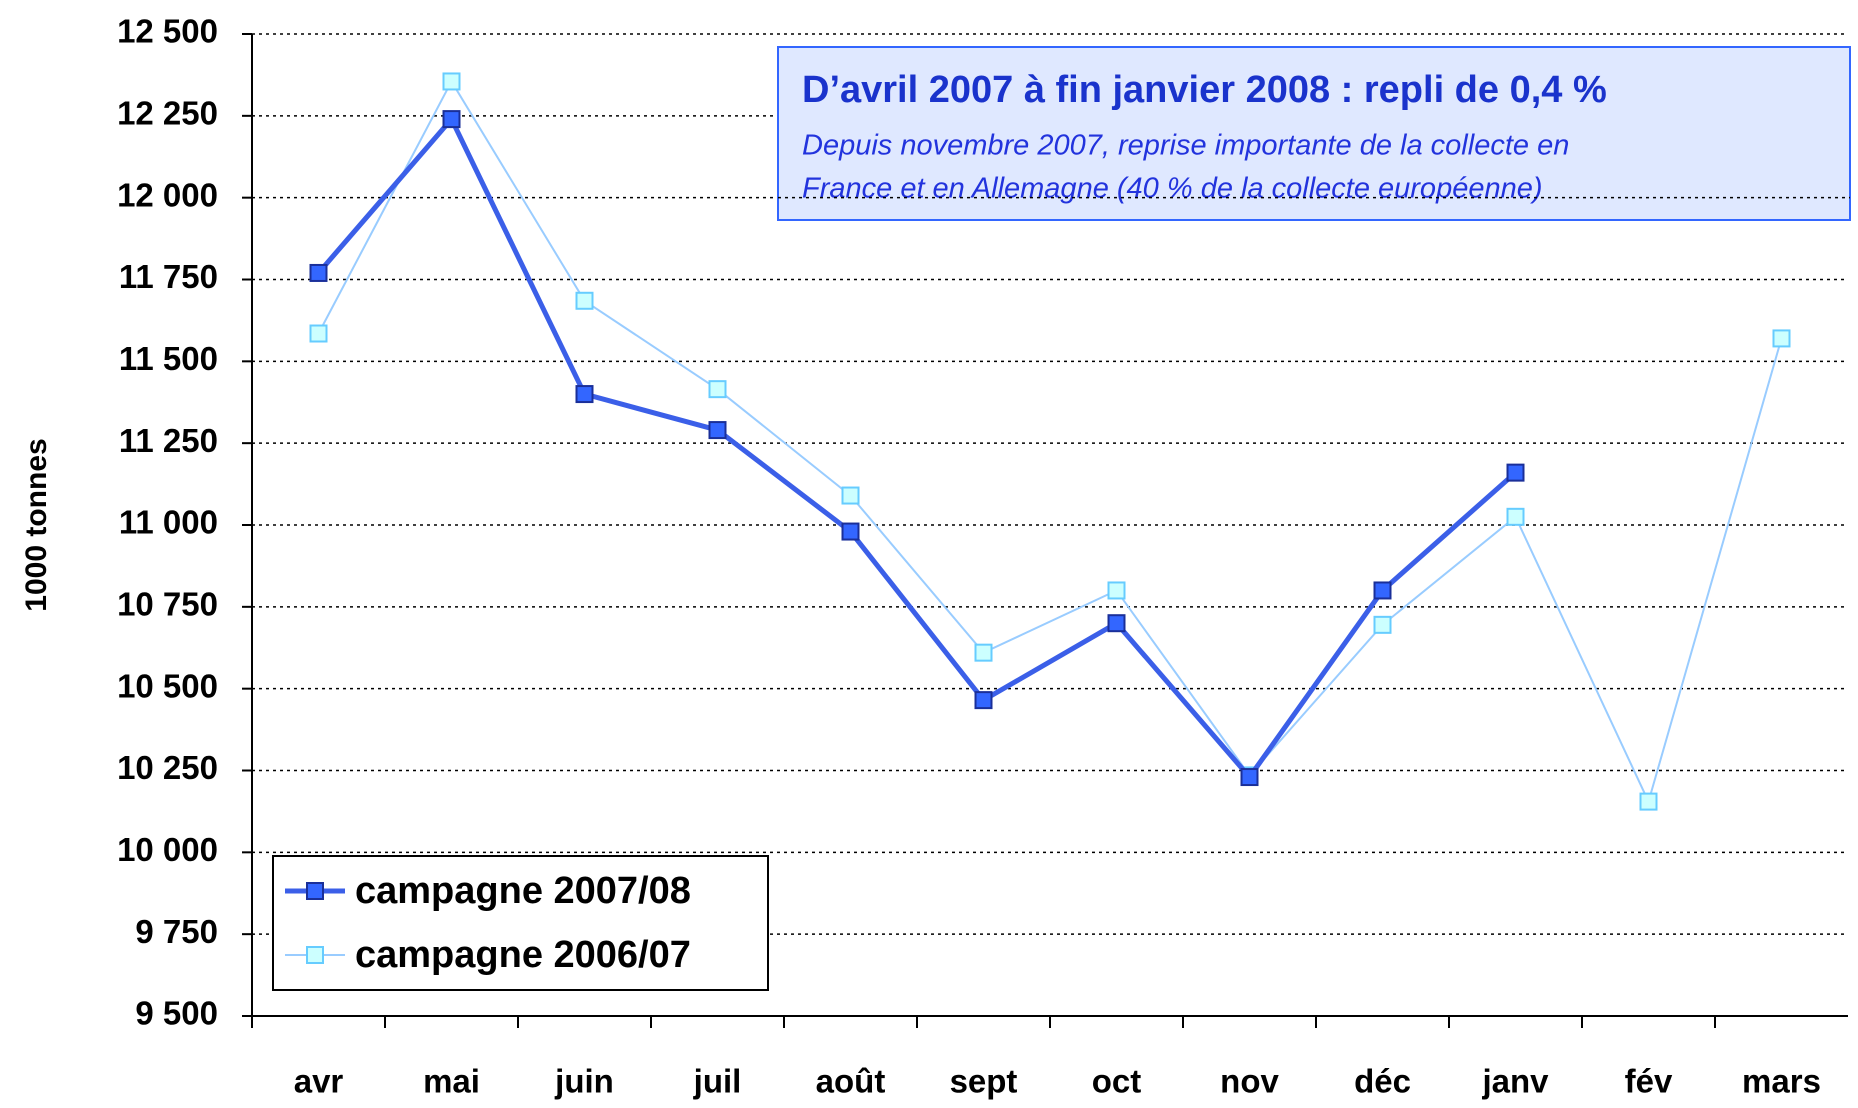 The width and height of the screenshot is (1858, 1108). I want to click on x-tick-label: juin, so click(584, 1081).